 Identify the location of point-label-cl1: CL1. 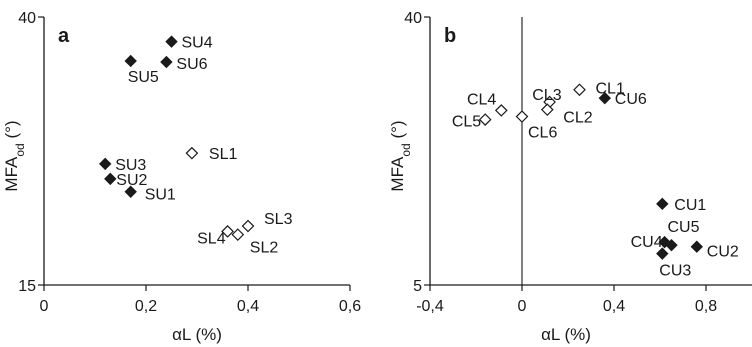
(610, 89).